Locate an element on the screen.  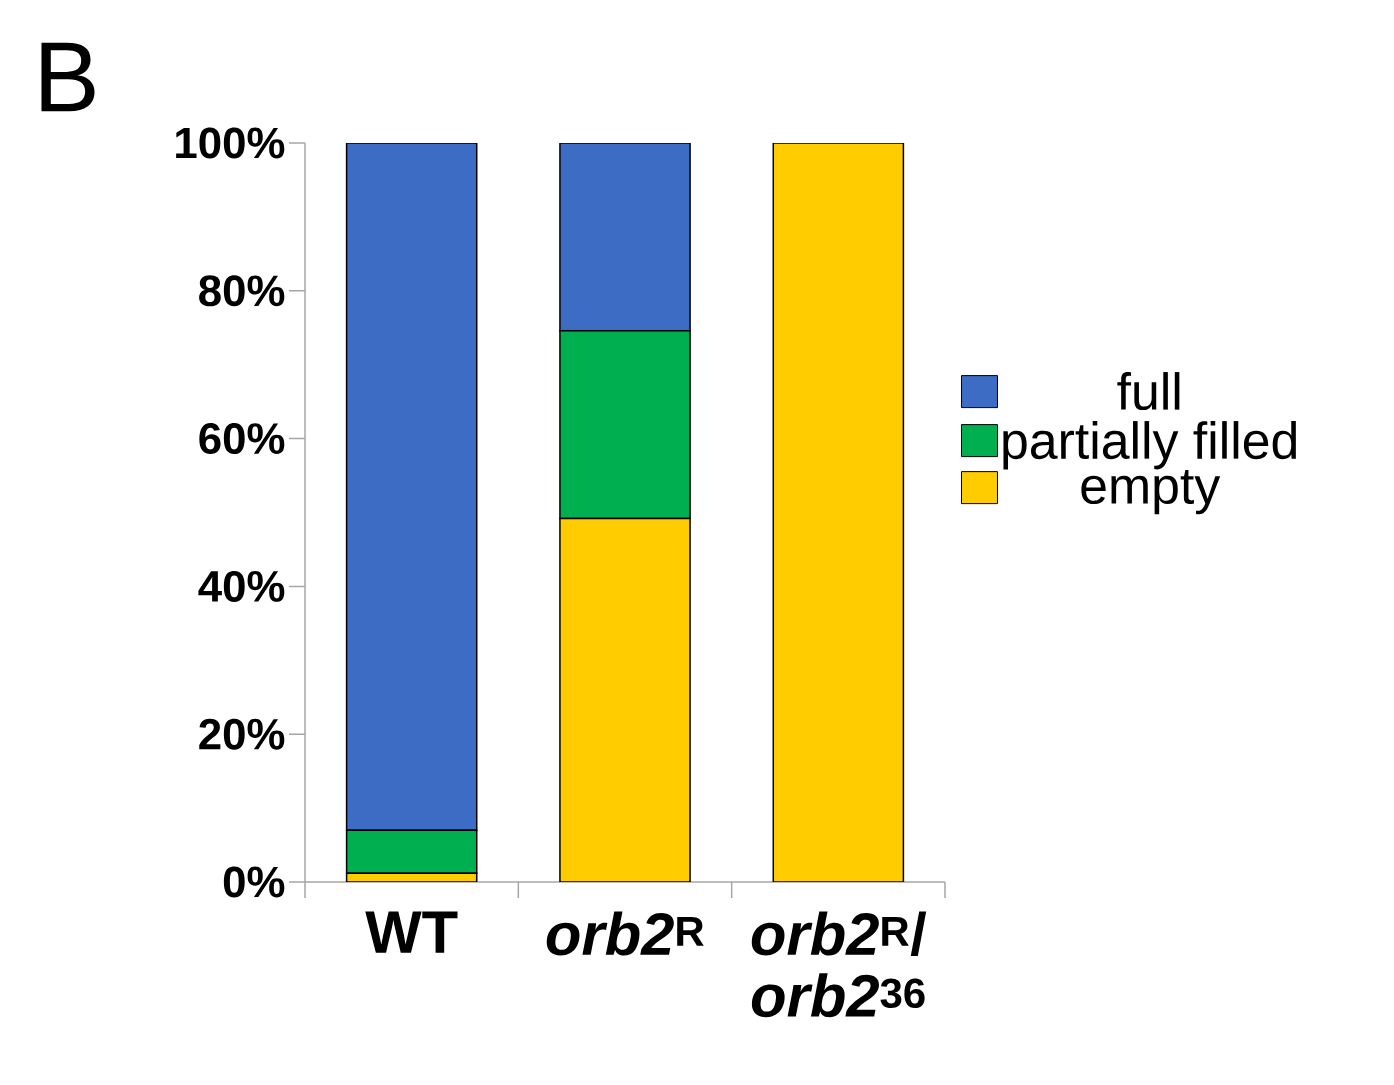
y-tick-label: 60% is located at coordinates (242, 439).